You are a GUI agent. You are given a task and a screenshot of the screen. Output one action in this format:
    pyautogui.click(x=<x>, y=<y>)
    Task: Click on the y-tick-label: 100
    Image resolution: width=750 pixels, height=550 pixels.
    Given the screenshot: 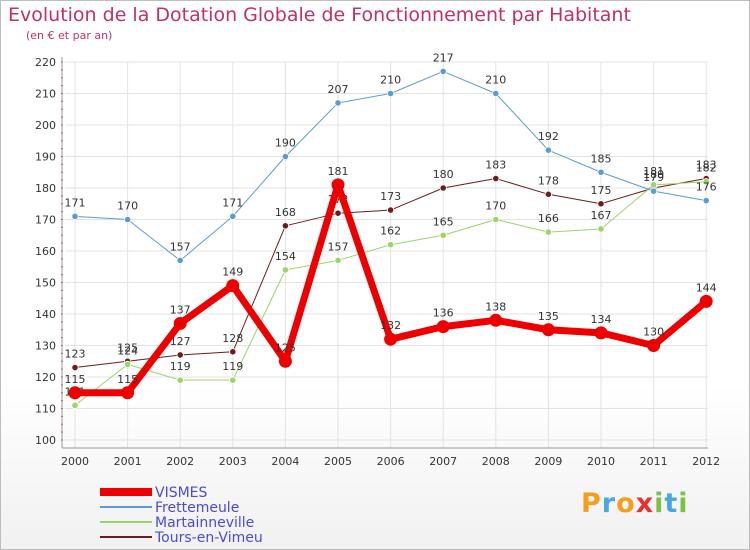 What is the action you would take?
    pyautogui.click(x=45, y=440)
    